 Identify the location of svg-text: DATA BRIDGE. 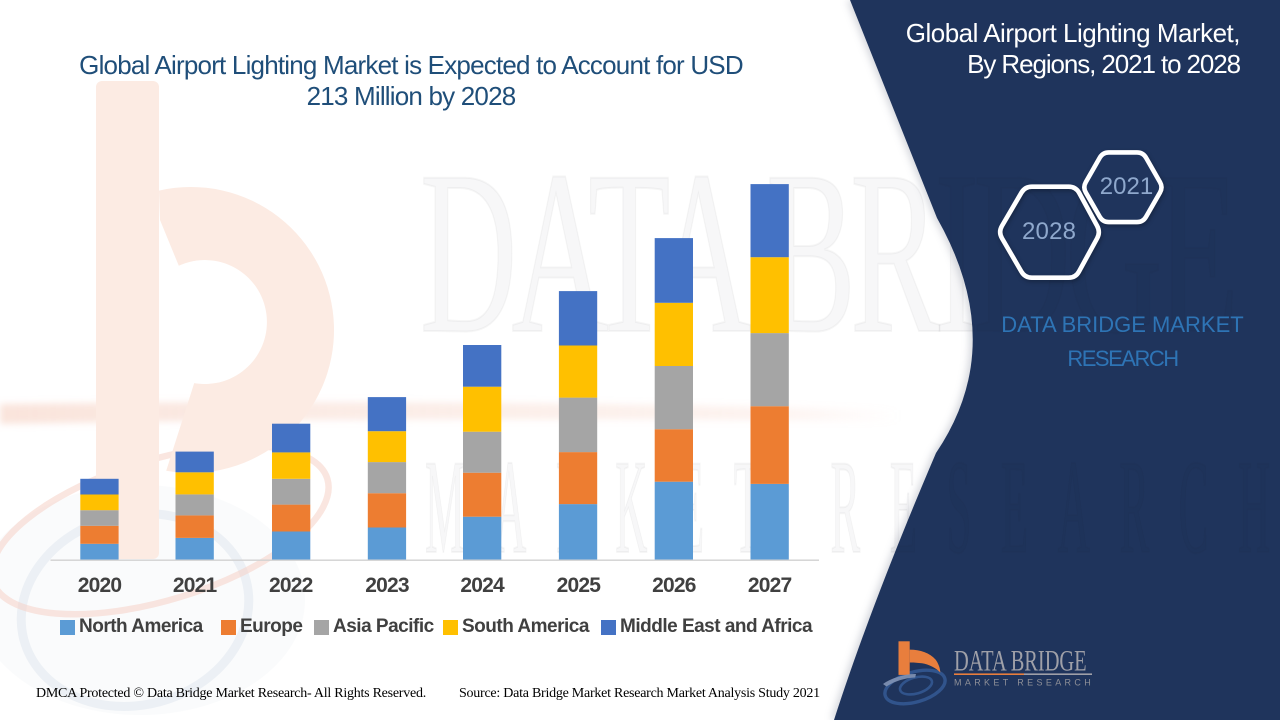
(1020, 661).